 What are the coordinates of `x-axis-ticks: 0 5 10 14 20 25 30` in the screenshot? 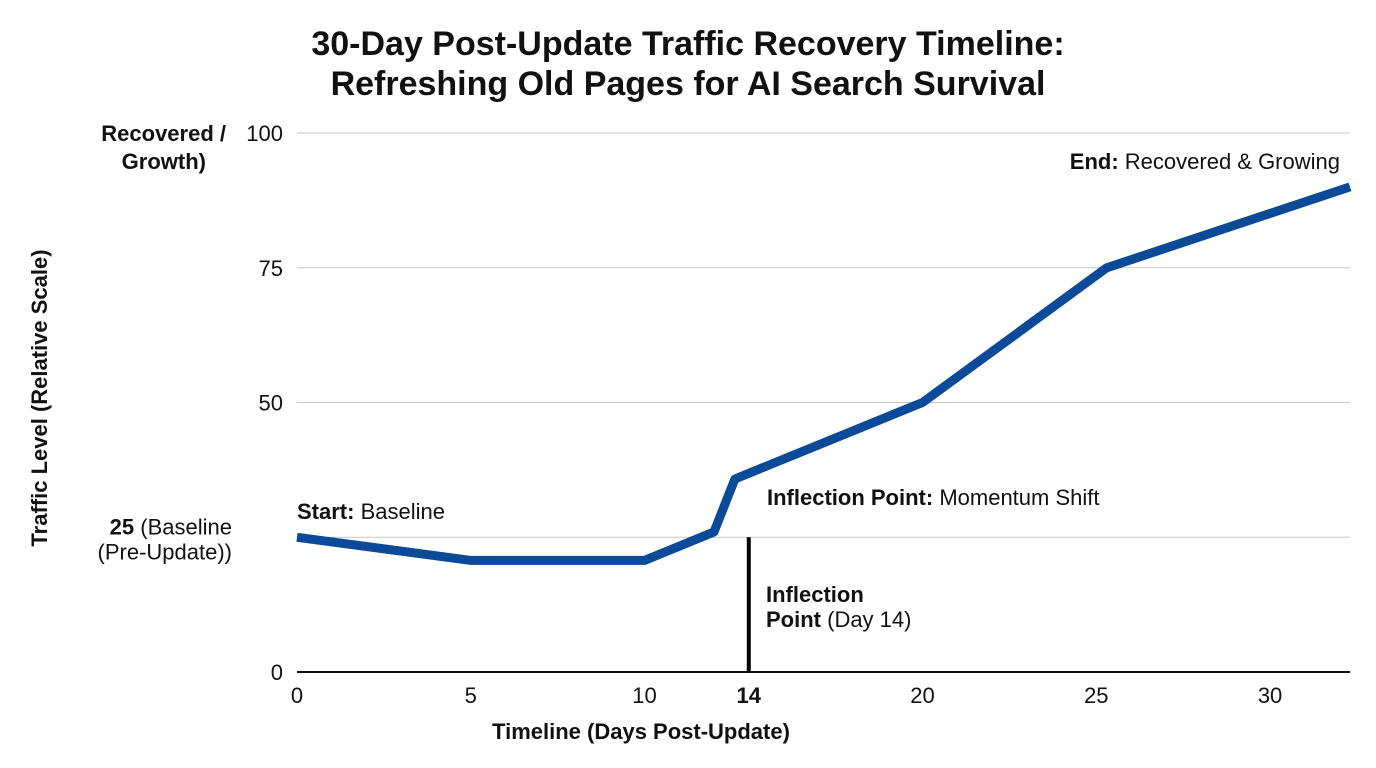 It's located at (786, 695).